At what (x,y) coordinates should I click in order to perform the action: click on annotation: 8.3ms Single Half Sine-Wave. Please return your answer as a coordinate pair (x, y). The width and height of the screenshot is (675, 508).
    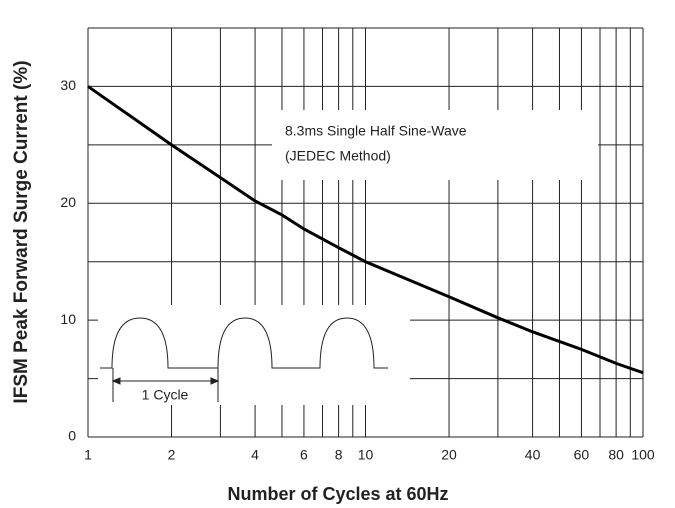
    Looking at the image, I should click on (376, 131).